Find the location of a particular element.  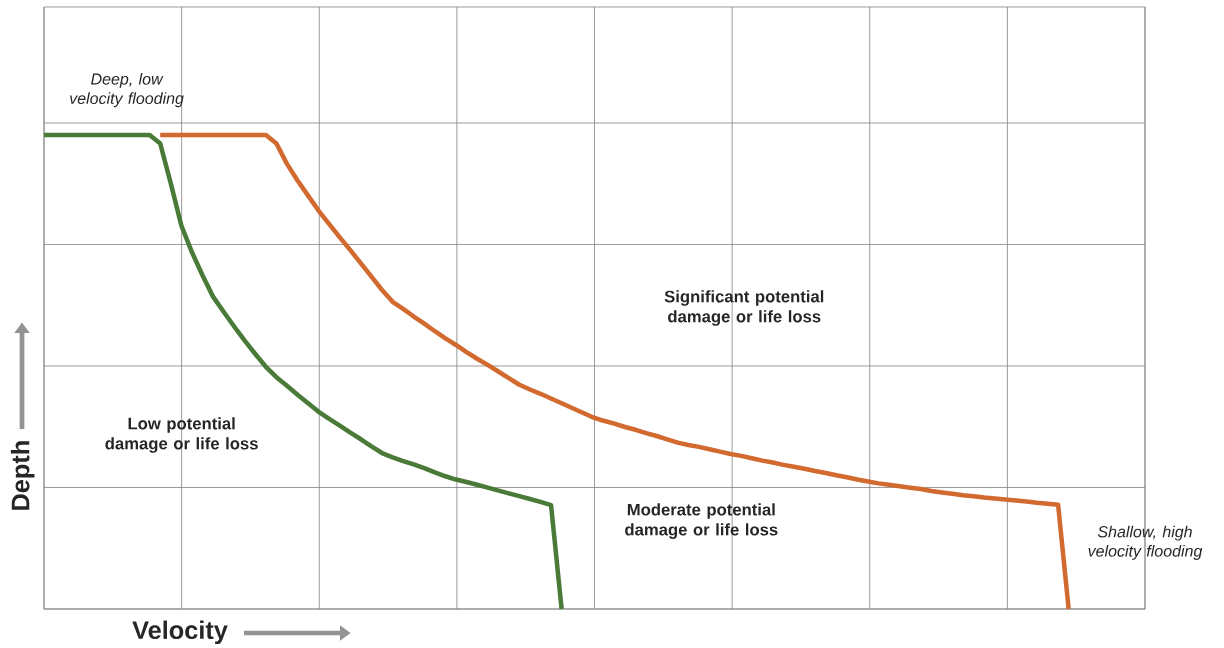

x-axis-title: Velocity is located at coordinates (180, 632).